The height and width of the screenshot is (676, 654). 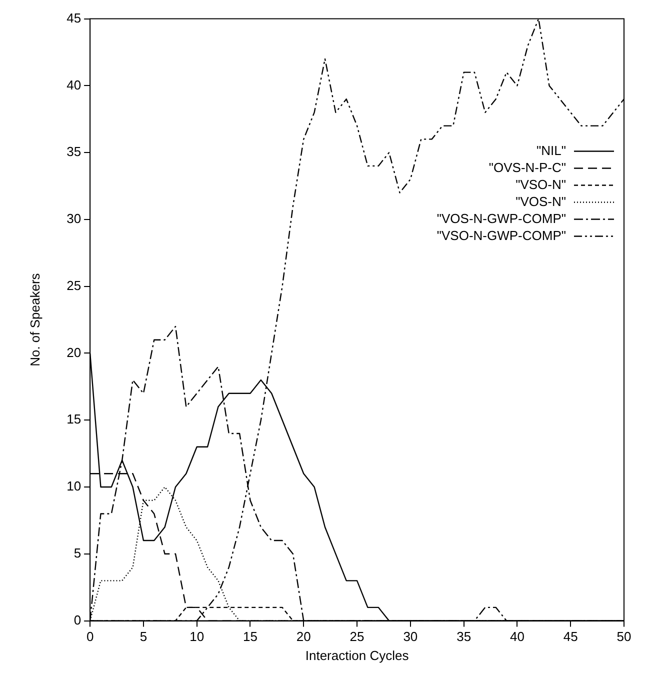 I want to click on x-tick-label: 50, so click(x=624, y=636).